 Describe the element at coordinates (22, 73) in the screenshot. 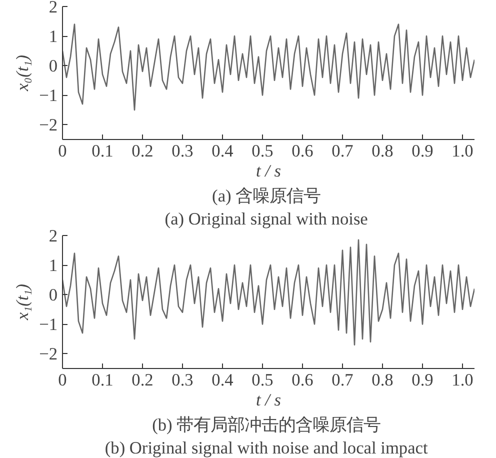

I see `y-axis-title: x₀(t₁)` at that location.